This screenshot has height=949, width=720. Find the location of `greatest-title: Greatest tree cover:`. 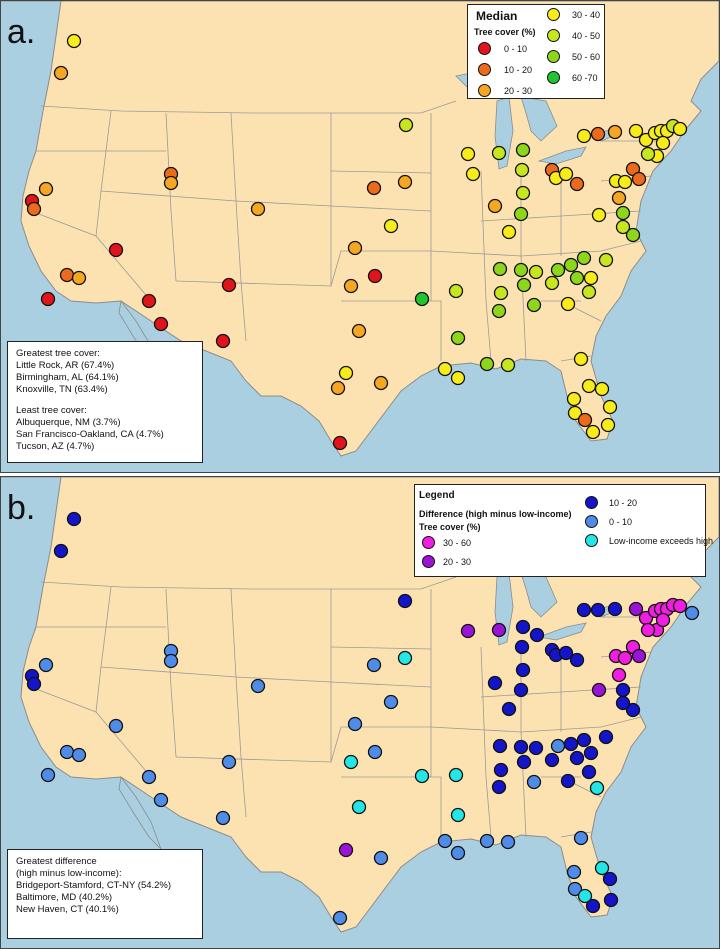

greatest-title: Greatest tree cover: is located at coordinates (58, 353).